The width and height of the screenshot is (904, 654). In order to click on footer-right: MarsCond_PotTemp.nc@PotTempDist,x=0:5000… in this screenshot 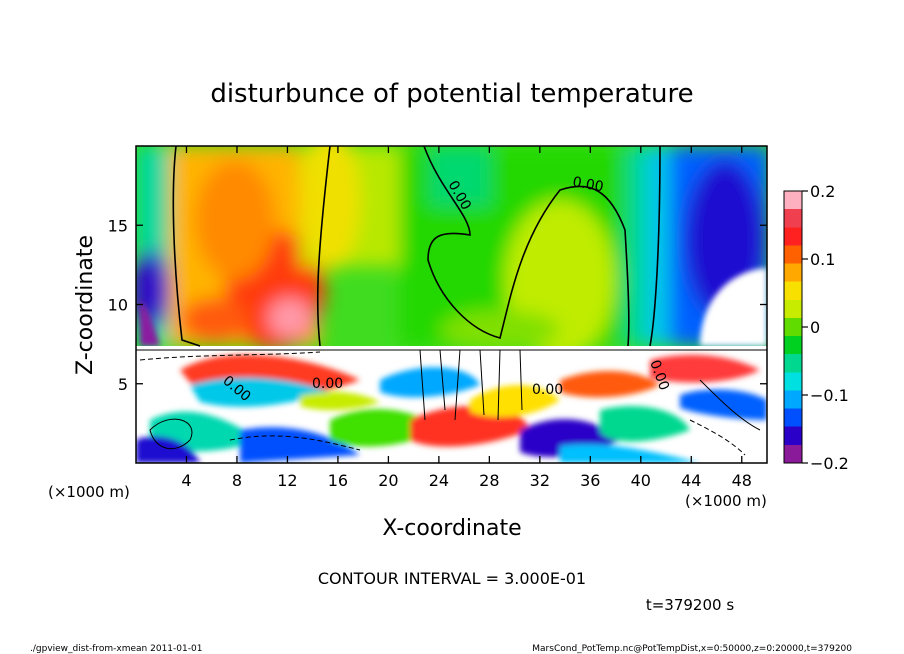, I will do `click(692, 649)`.